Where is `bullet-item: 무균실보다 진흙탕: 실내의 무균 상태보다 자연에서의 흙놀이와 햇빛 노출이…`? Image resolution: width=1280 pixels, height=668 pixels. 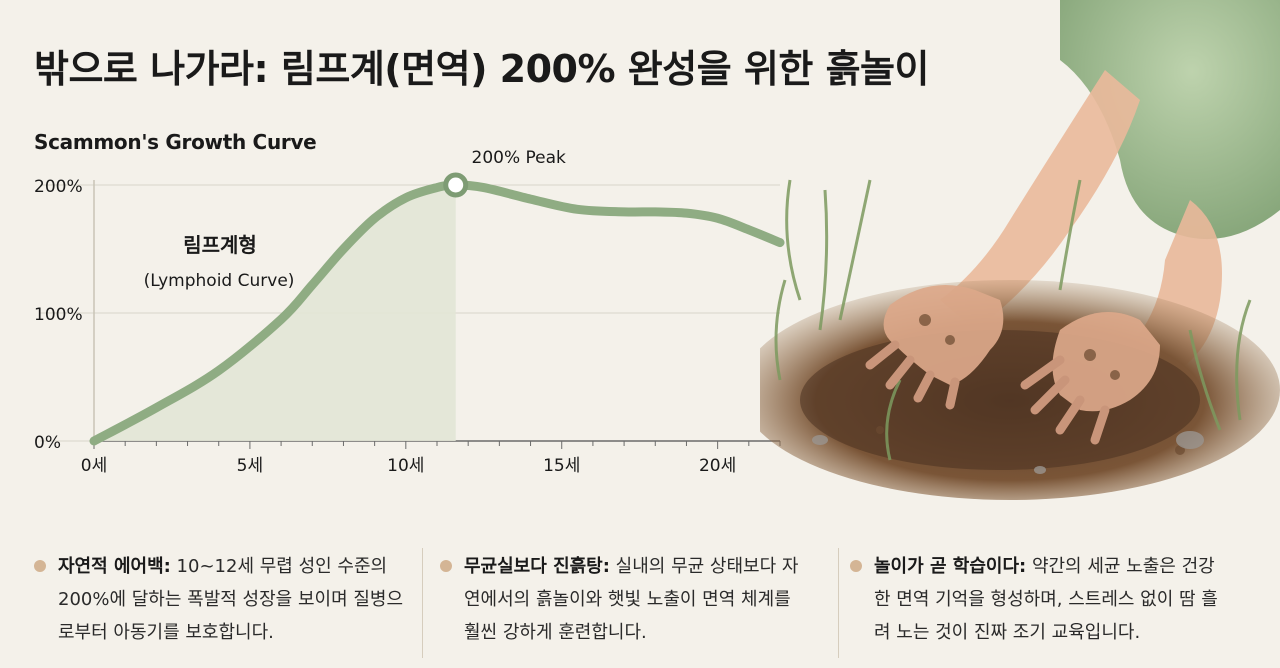 bullet-item: 무균실보다 진흙탕: 실내의 무균 상태보다 자연에서의 흙놀이와 햇빛 노출이… is located at coordinates (625, 599).